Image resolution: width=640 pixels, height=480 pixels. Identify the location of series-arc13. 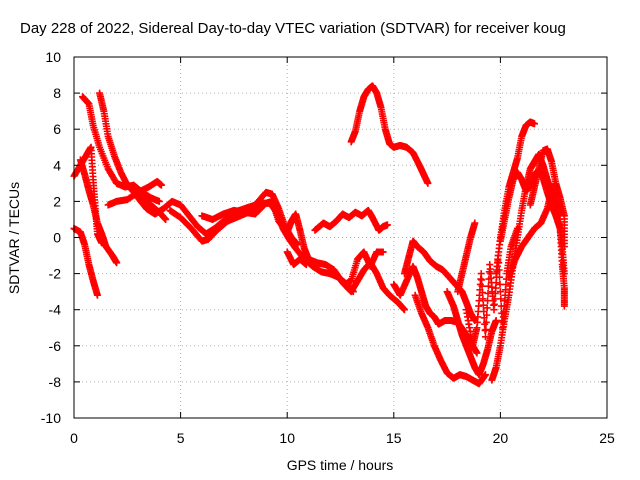
(389, 134).